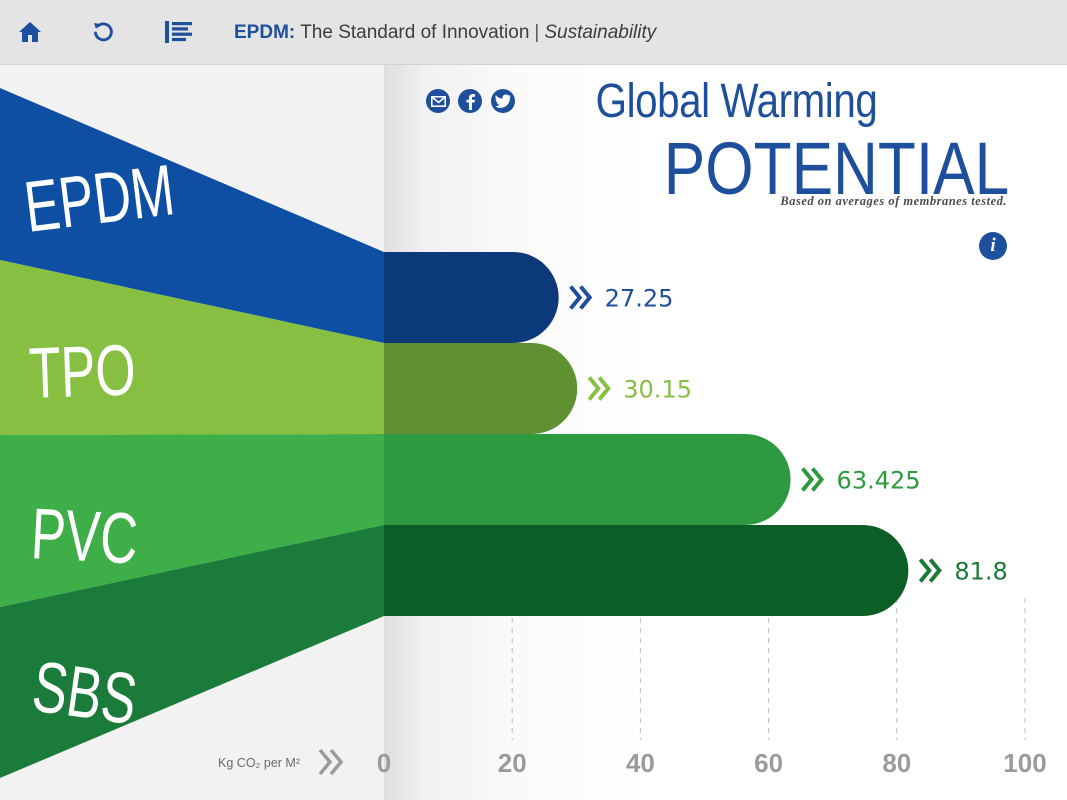  What do you see at coordinates (599, 388) in the screenshot?
I see `value-chevron-icon-tpo` at bounding box center [599, 388].